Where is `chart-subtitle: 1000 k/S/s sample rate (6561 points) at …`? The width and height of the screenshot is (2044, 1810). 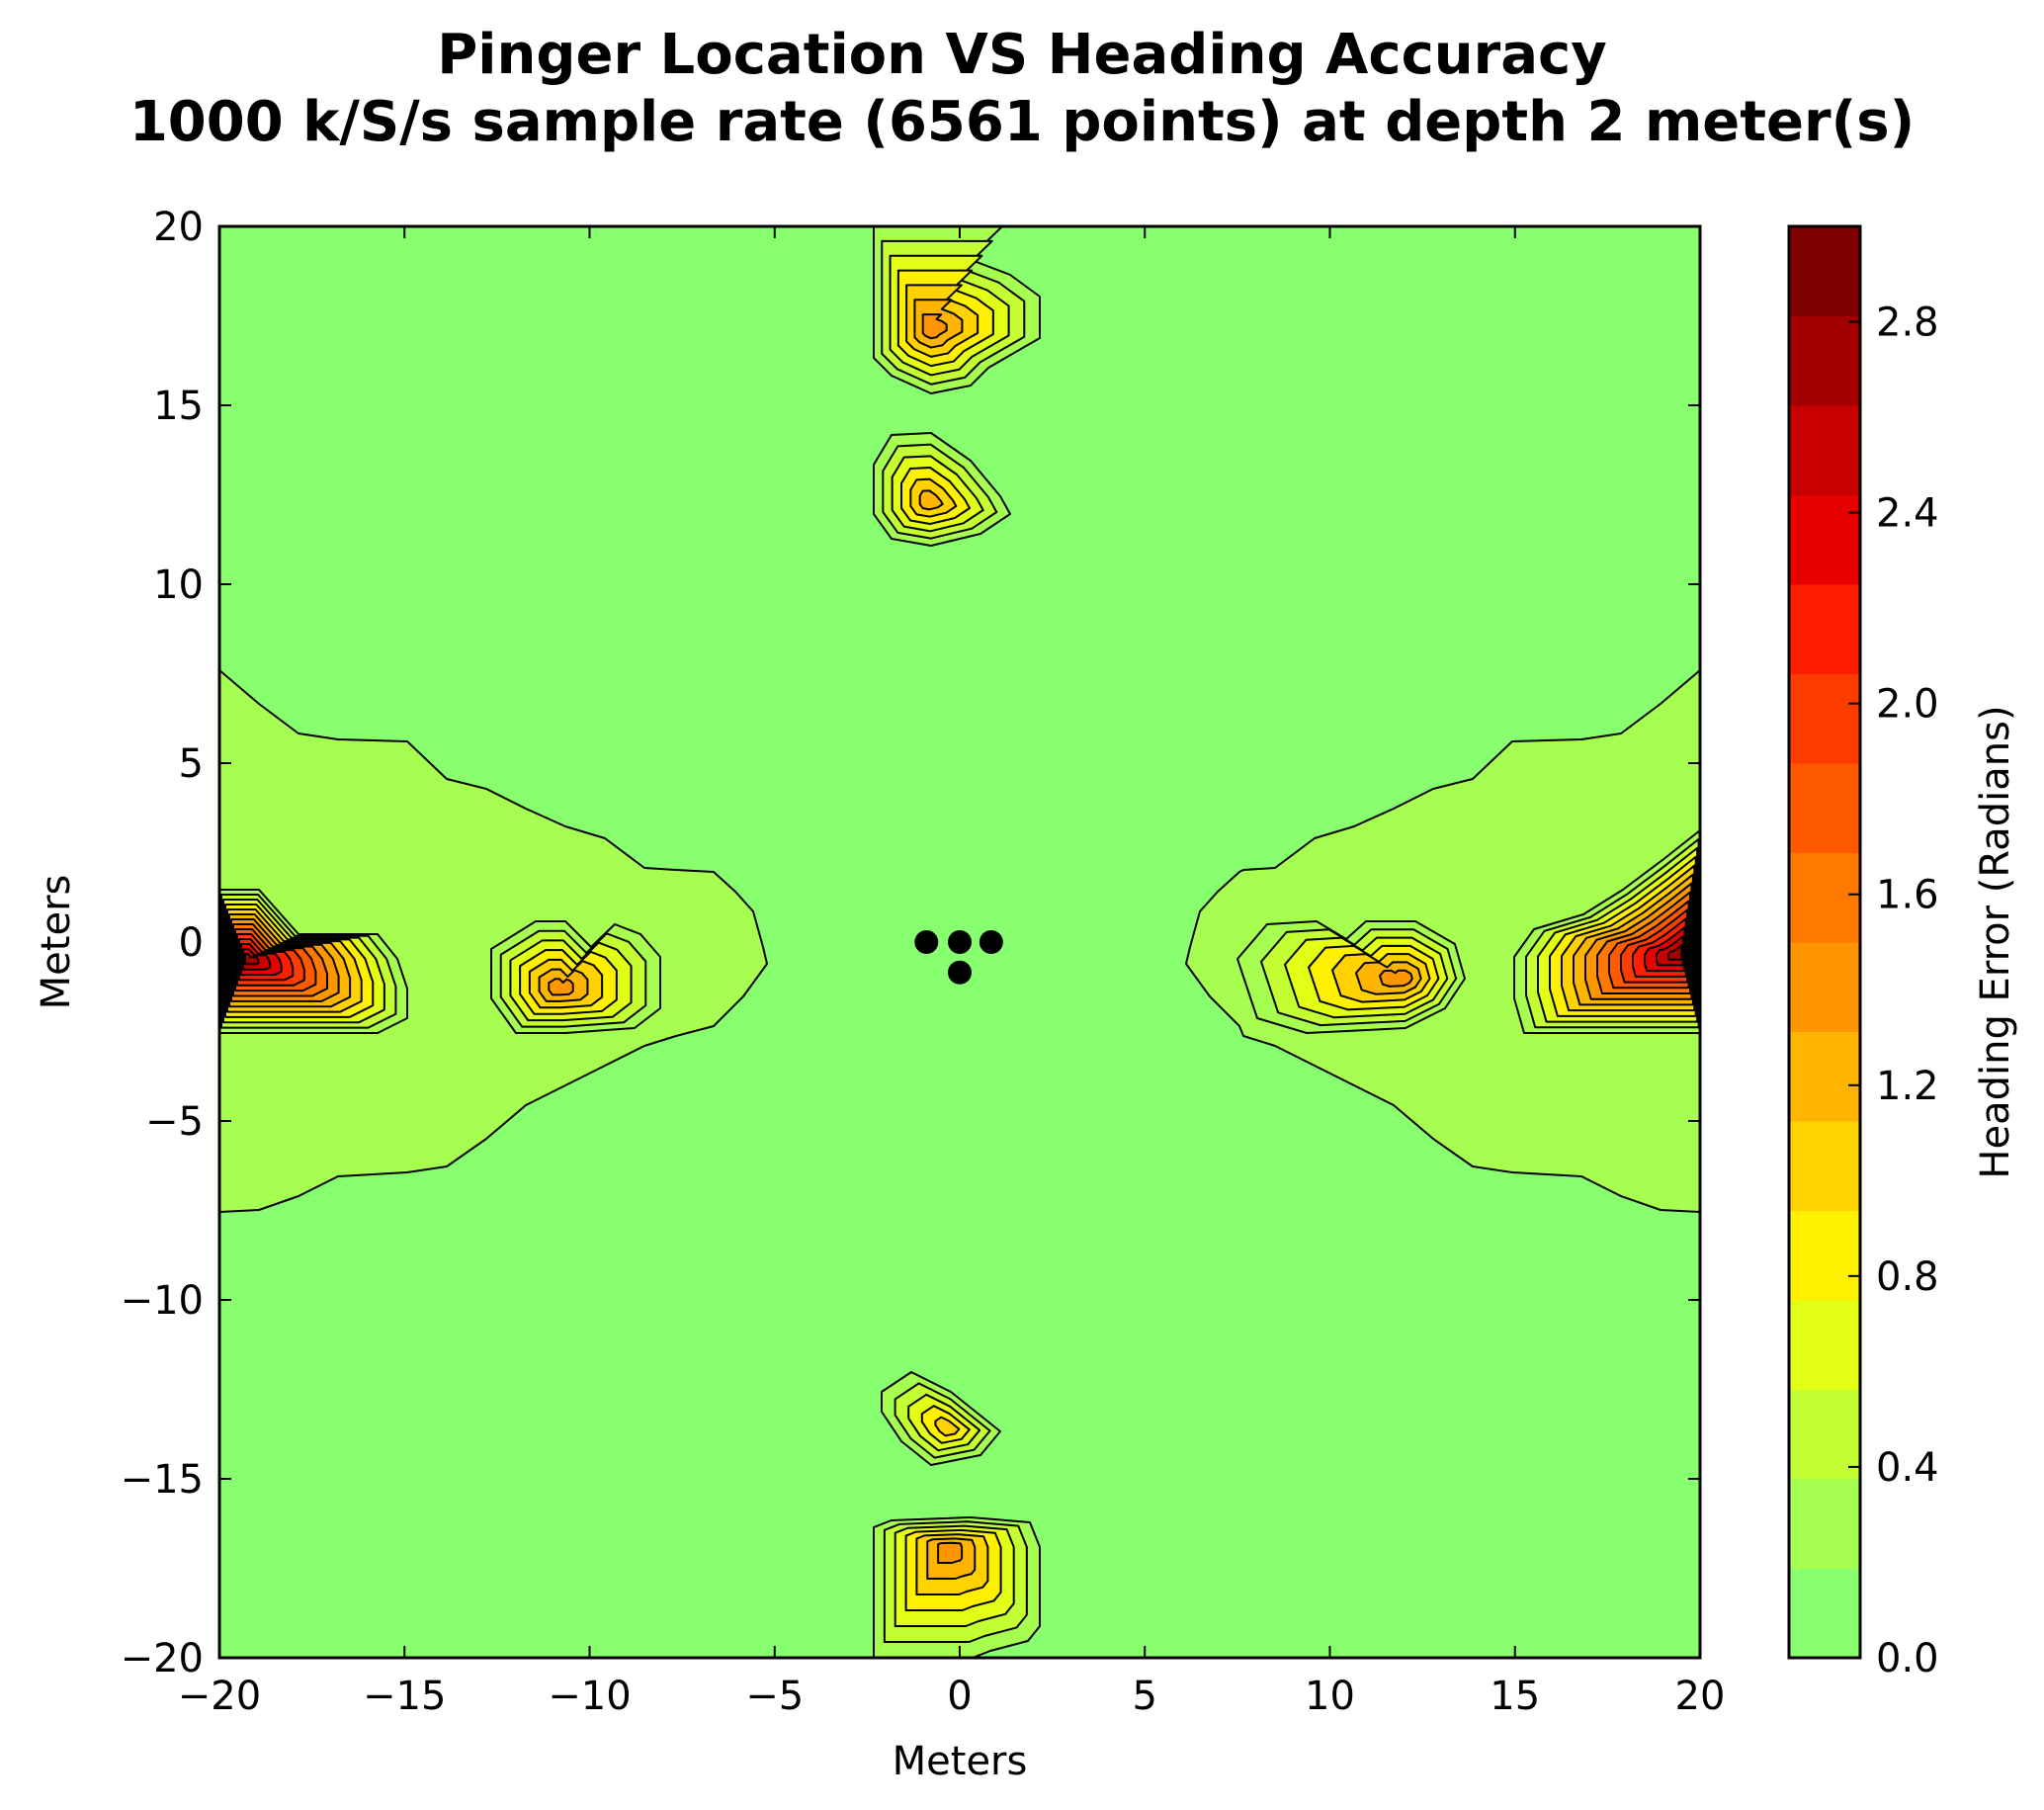 chart-subtitle: 1000 k/S/s sample rate (6561 points) at … is located at coordinates (1022, 122).